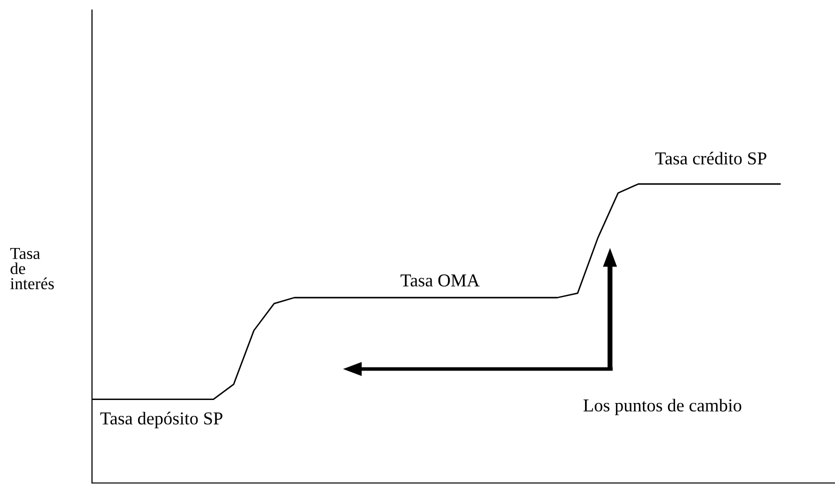  Describe the element at coordinates (663, 407) in the screenshot. I see `annotation: Los puntos de cambio` at that location.